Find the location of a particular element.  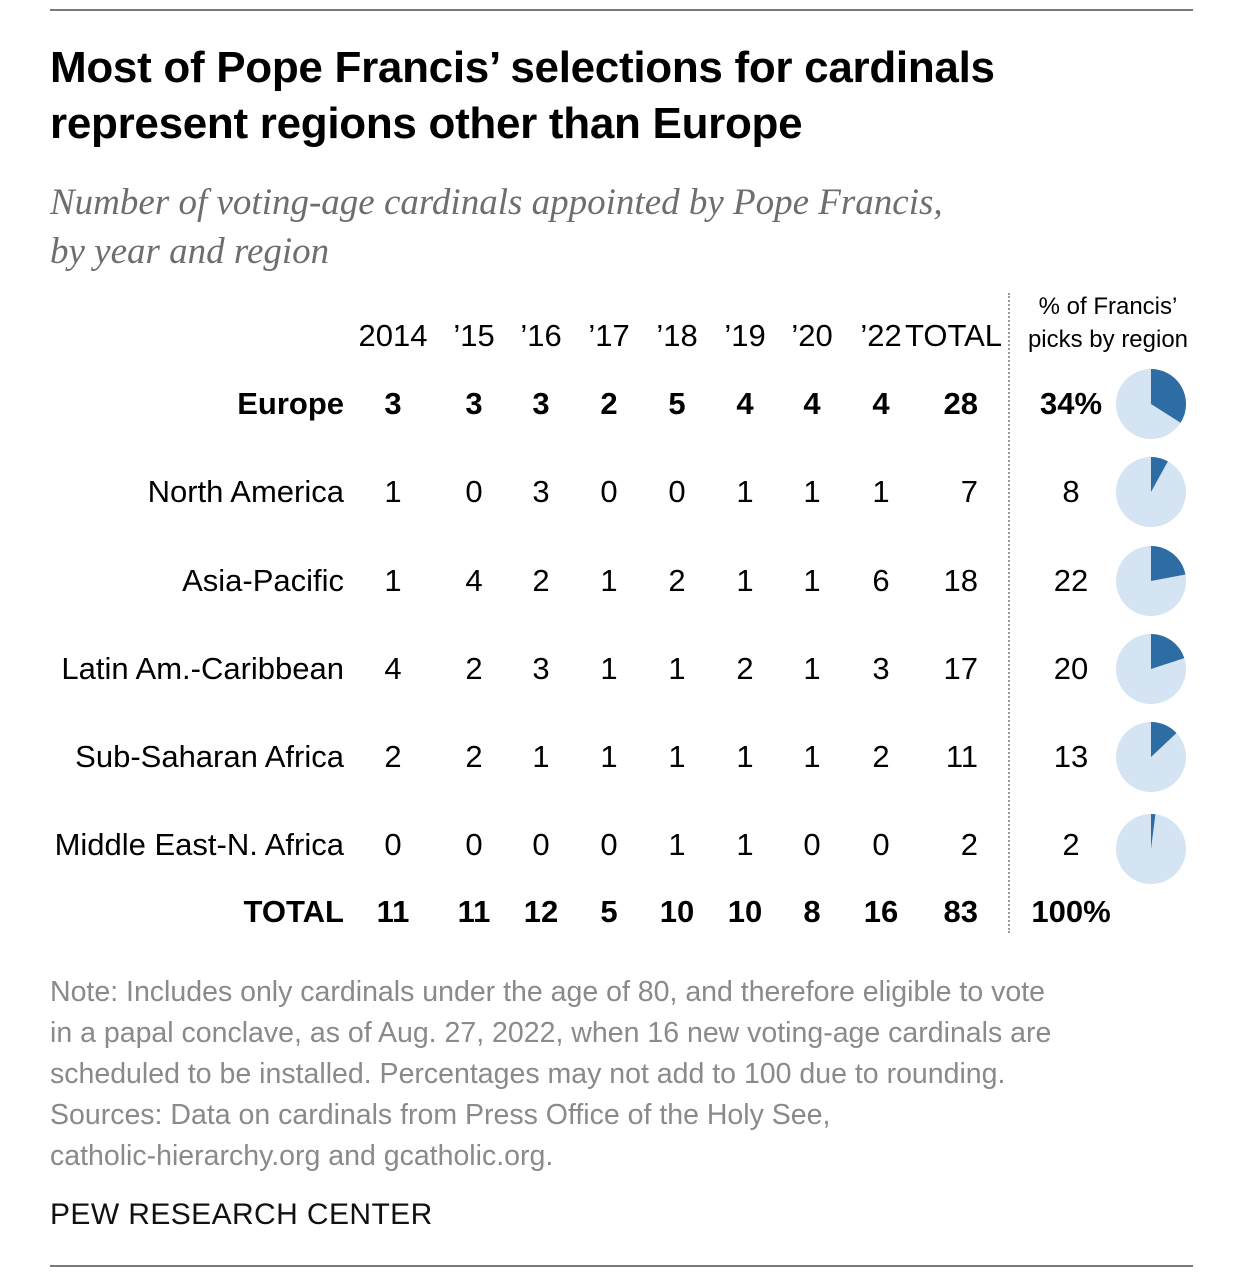

pct-label: 34% is located at coordinates (1071, 403).